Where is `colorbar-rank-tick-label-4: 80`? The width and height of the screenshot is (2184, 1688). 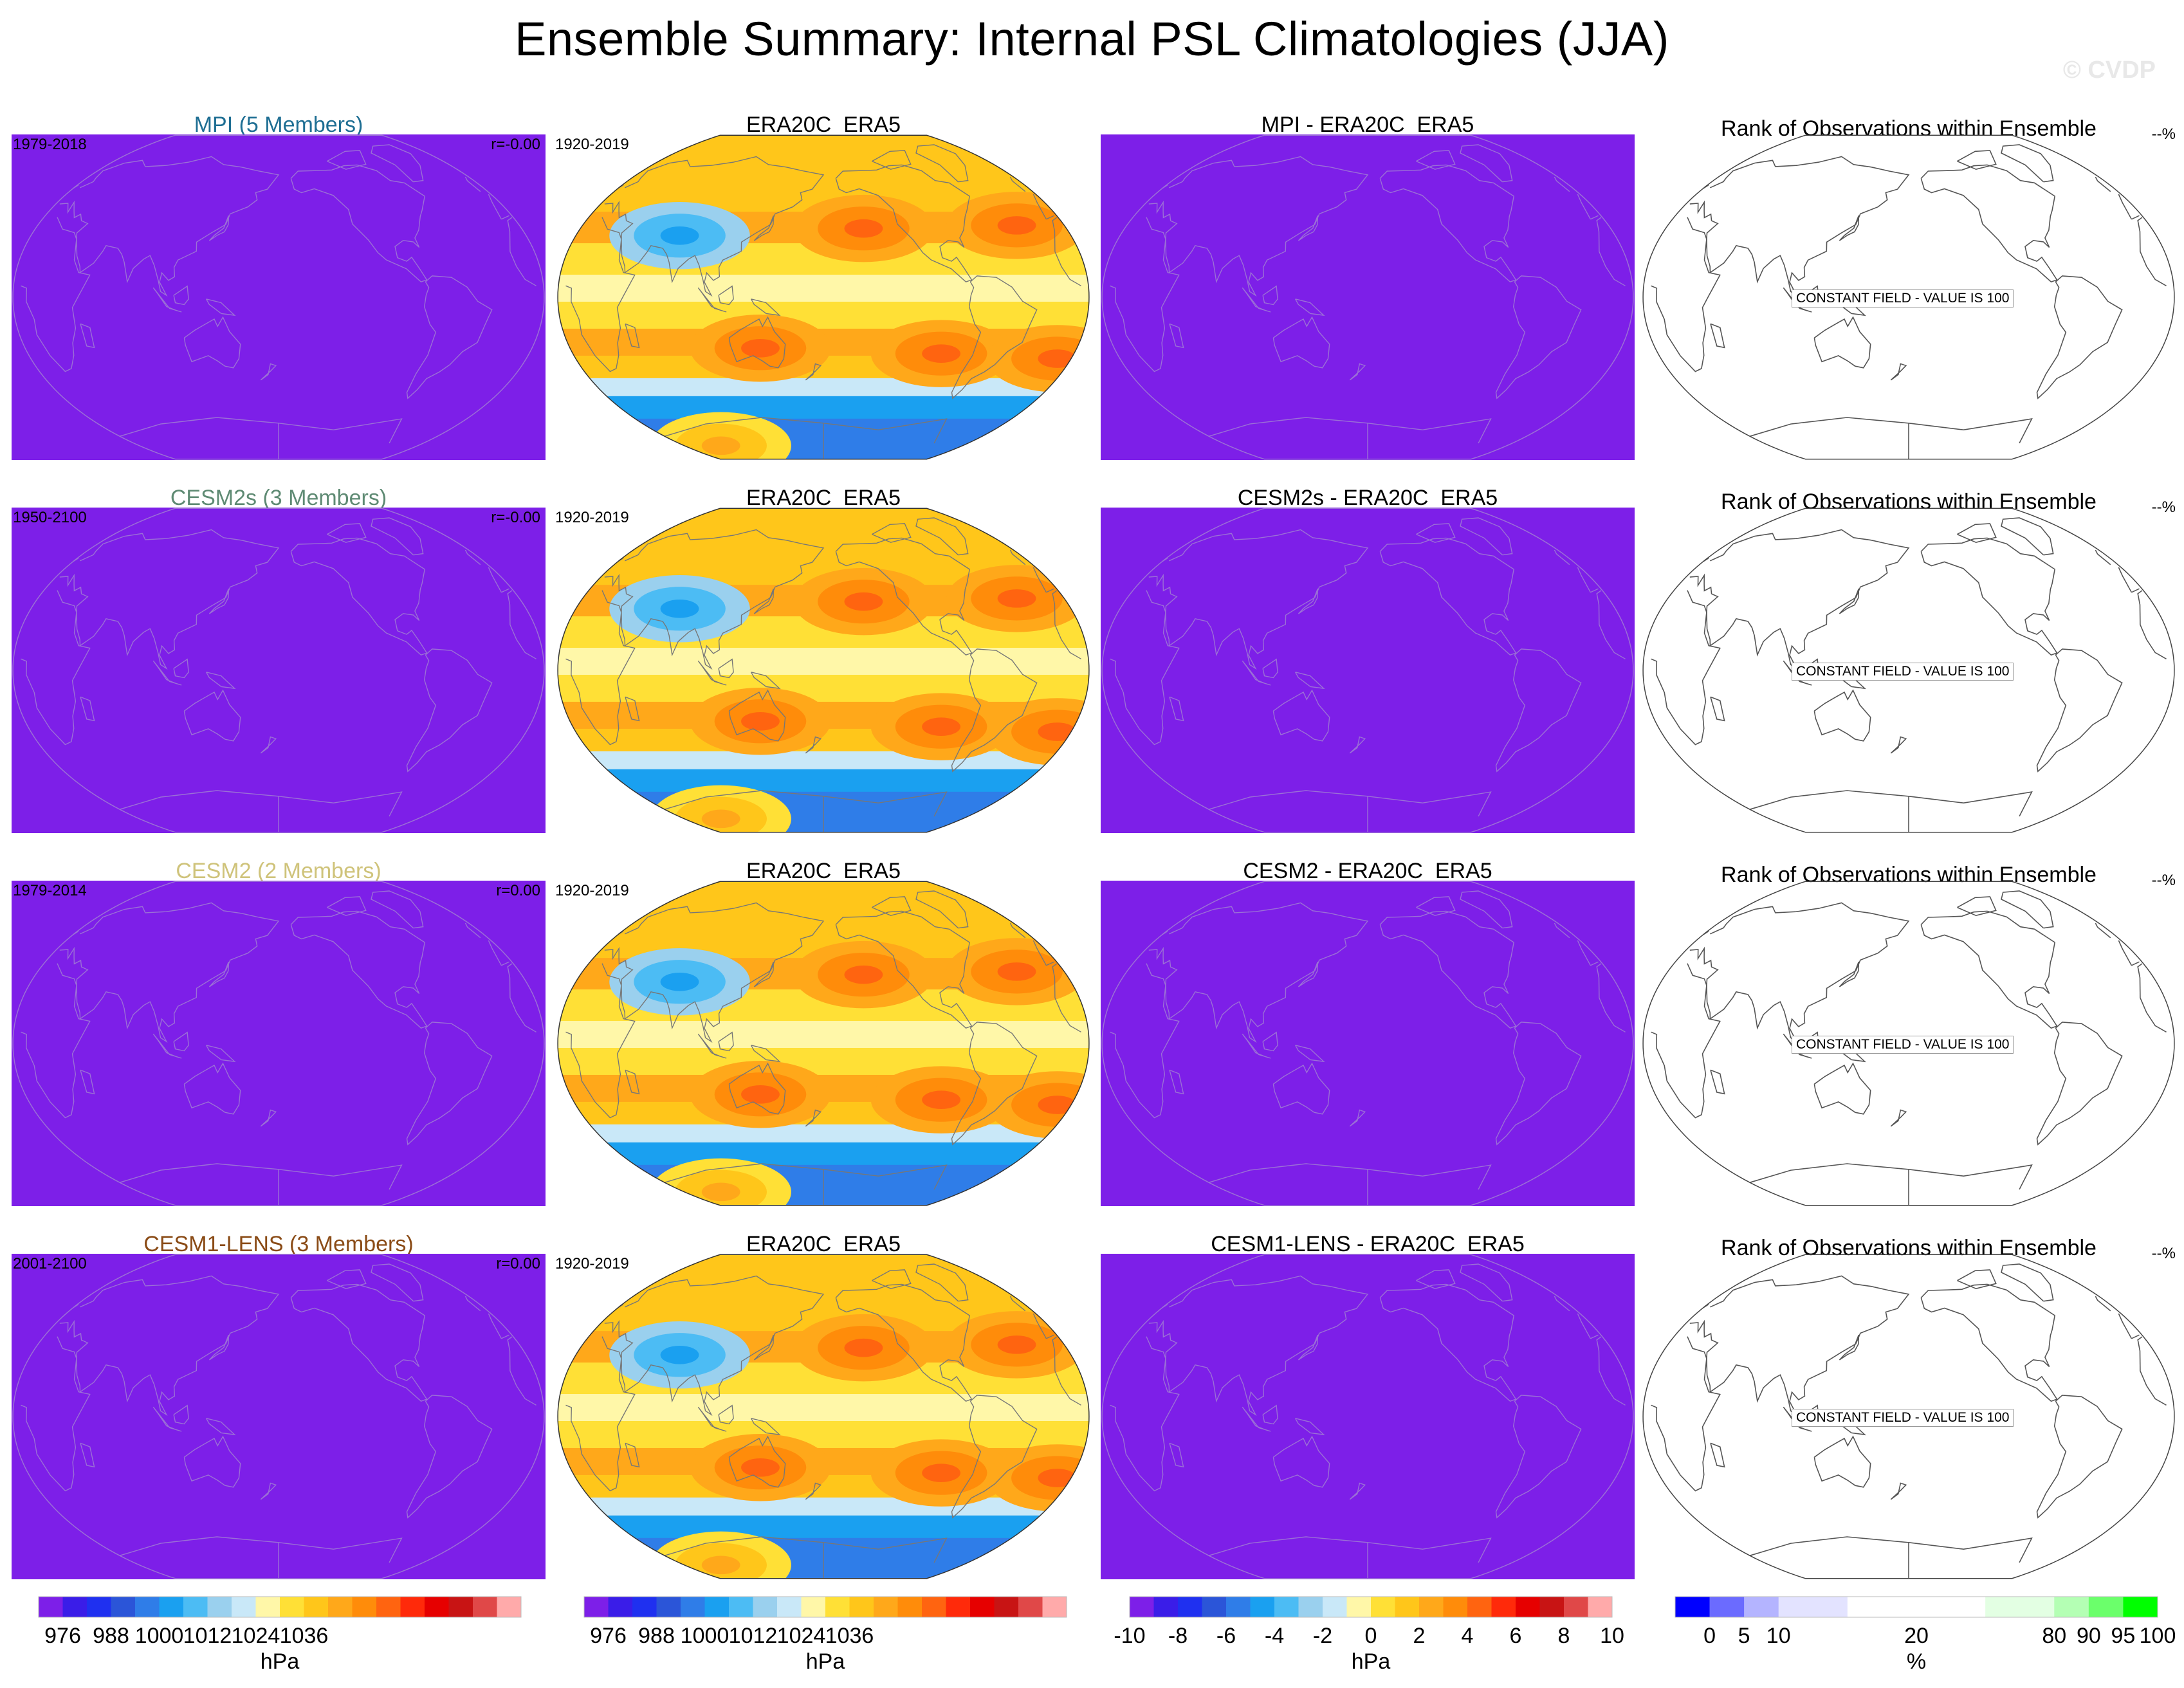
colorbar-rank-tick-label-4: 80 is located at coordinates (2054, 1636).